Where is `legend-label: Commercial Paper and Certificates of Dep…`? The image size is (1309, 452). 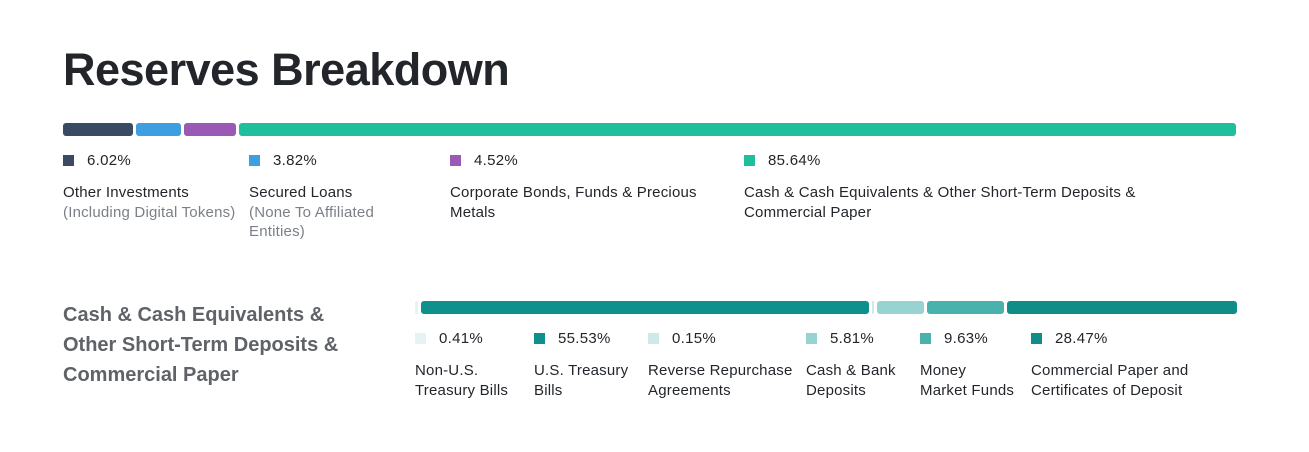
legend-label: Commercial Paper and Certificates of Dep… is located at coordinates (1110, 380).